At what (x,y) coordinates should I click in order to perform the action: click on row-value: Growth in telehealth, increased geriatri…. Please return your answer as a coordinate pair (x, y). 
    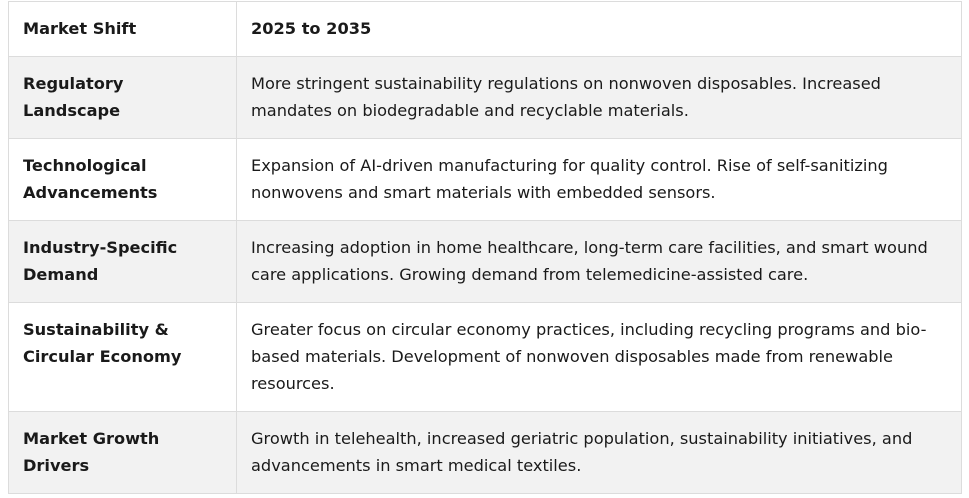
    Looking at the image, I should click on (599, 452).